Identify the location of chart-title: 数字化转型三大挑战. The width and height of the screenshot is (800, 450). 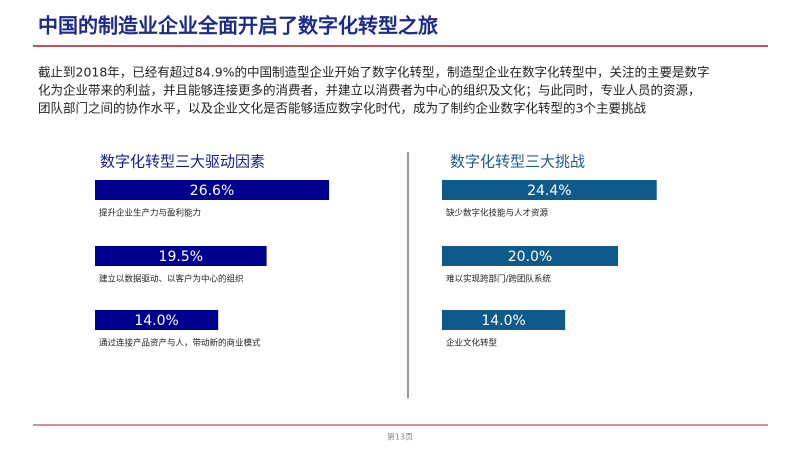
(517, 162).